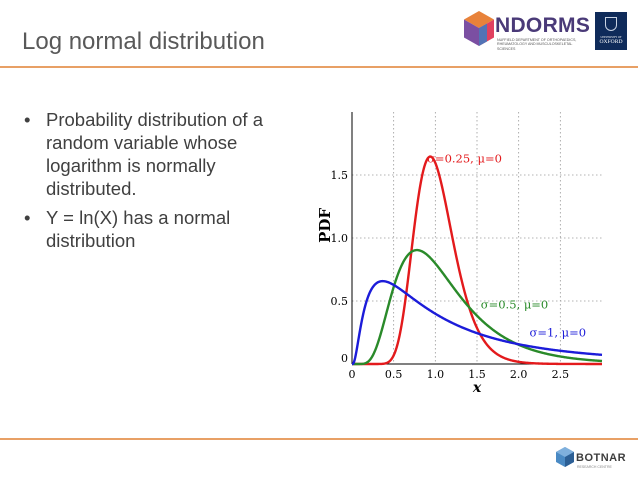 The height and width of the screenshot is (478, 638). What do you see at coordinates (565, 457) in the screenshot?
I see `botnar-hexagon-icon` at bounding box center [565, 457].